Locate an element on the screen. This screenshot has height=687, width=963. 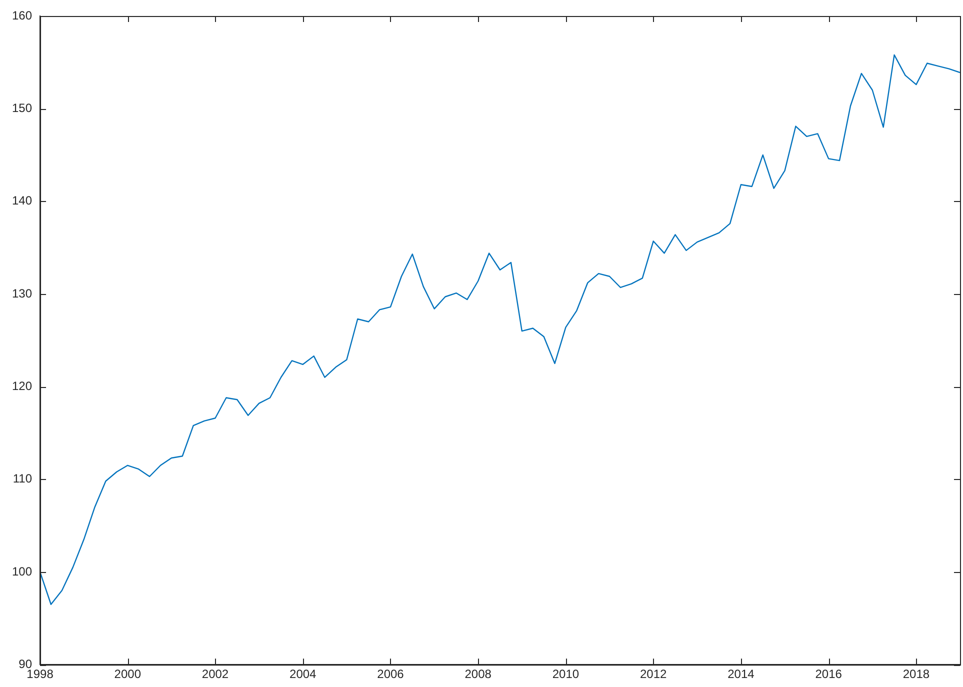
x-tick-label: 2014 is located at coordinates (741, 674).